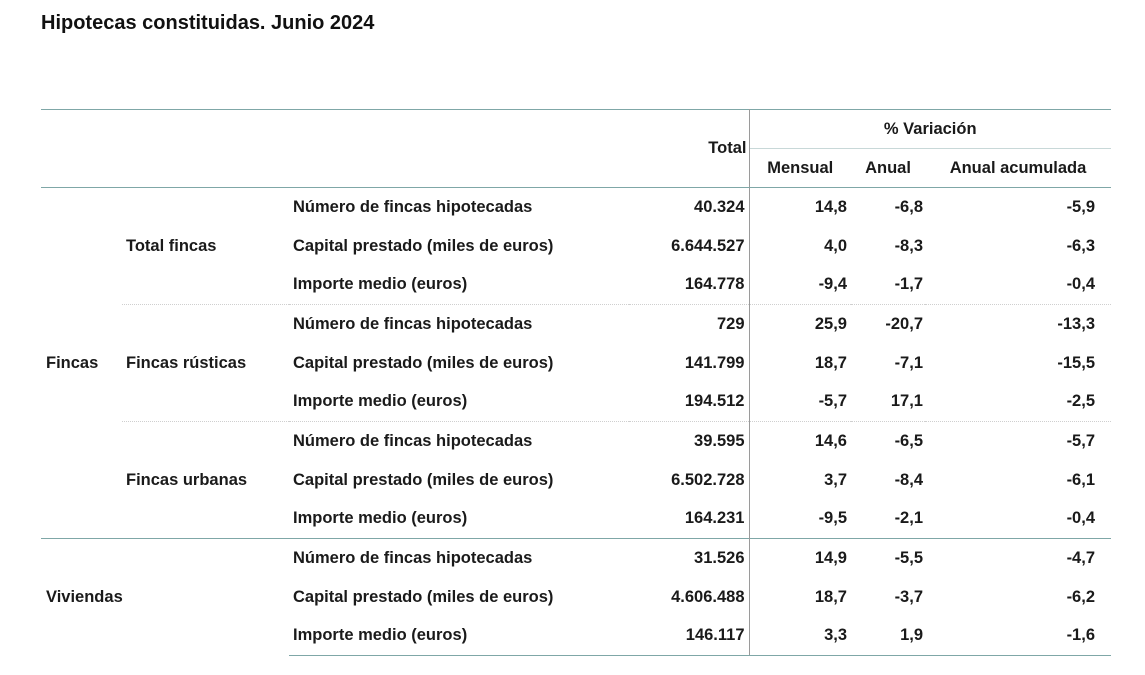 The width and height of the screenshot is (1145, 675). What do you see at coordinates (888, 558) in the screenshot?
I see `cell-anual: -5,5` at bounding box center [888, 558].